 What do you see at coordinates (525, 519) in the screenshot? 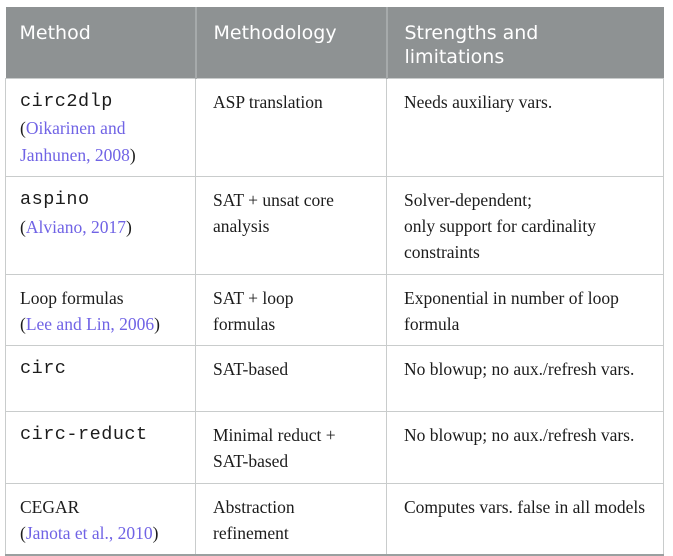
I see `strengths-cell: Computes vars. false in all models` at bounding box center [525, 519].